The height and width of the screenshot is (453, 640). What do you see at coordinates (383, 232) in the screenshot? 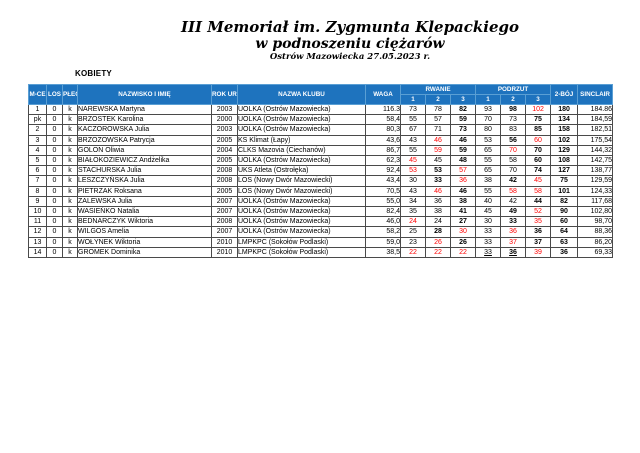
I see `cell-bodyweight: 58,2` at bounding box center [383, 232].